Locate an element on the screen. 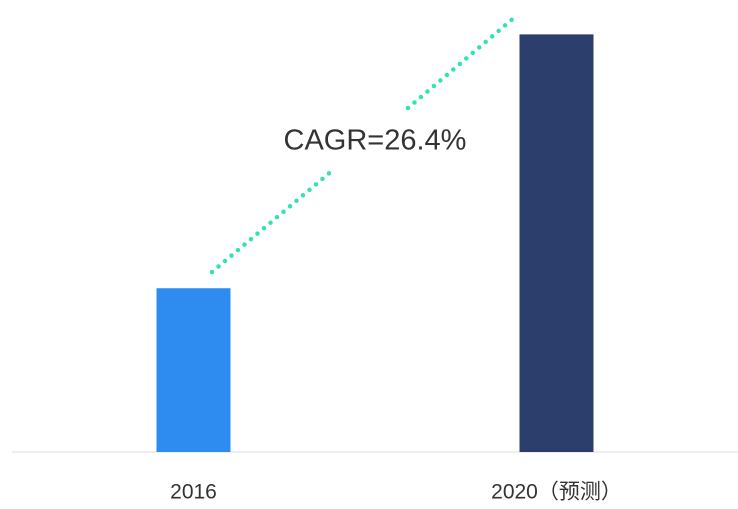  x-tick-label: 2020（预测） is located at coordinates (556, 492).